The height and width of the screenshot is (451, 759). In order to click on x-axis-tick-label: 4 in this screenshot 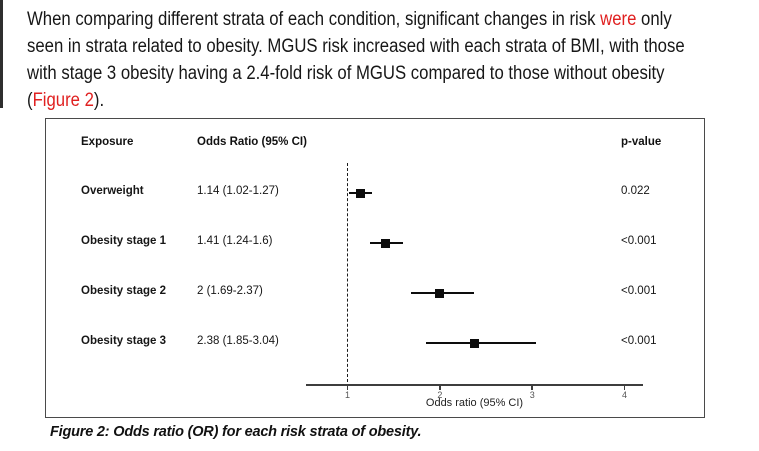, I will do `click(625, 395)`.